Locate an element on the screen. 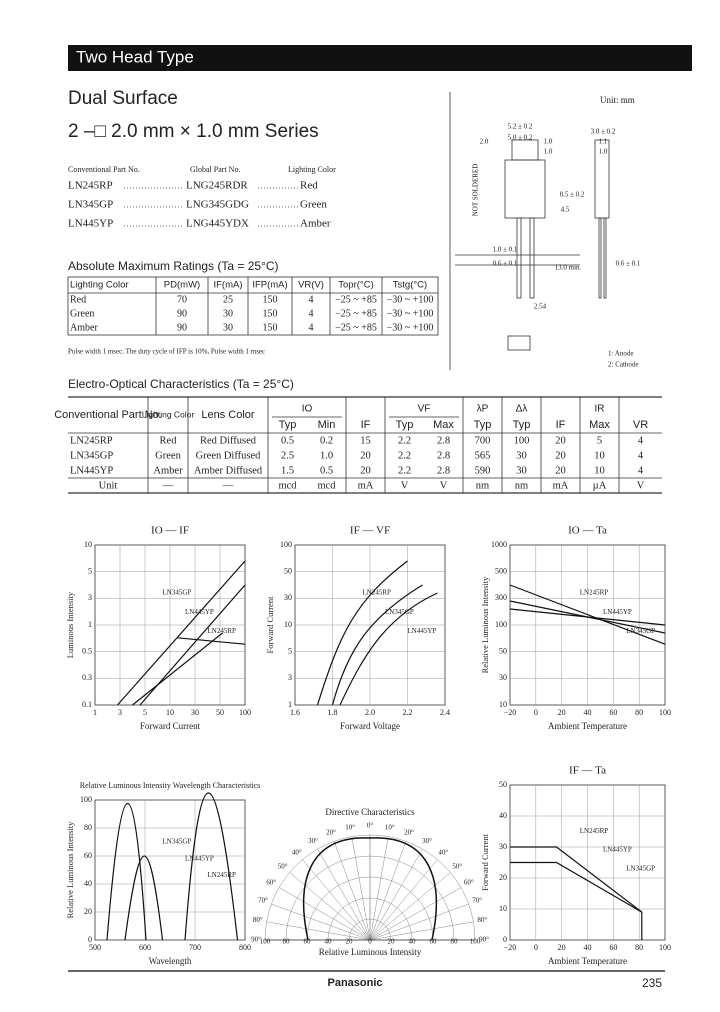 This screenshot has height=1012, width=720. y-tick-label: 0 is located at coordinates (90, 939).